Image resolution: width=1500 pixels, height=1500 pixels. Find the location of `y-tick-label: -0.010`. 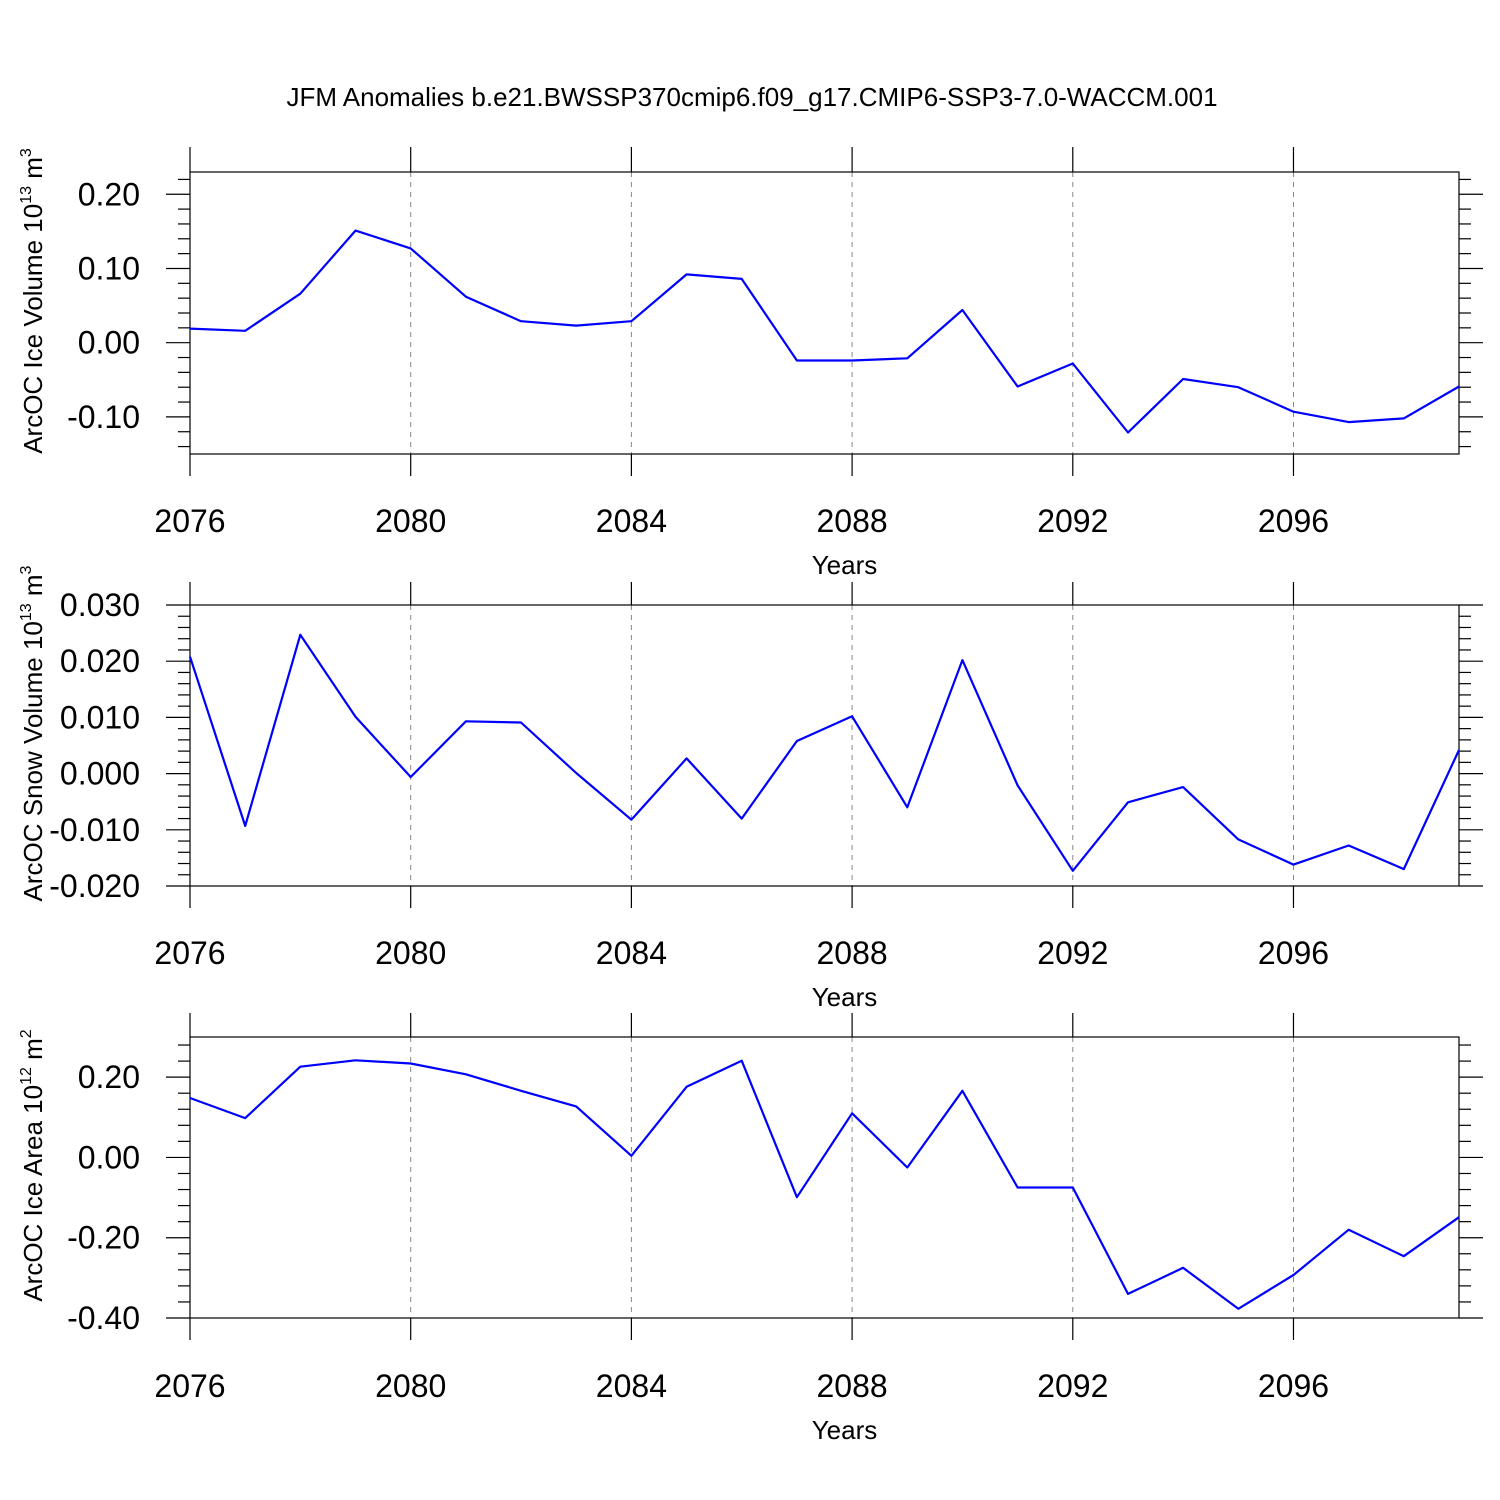

y-tick-label: -0.010 is located at coordinates (94, 830).